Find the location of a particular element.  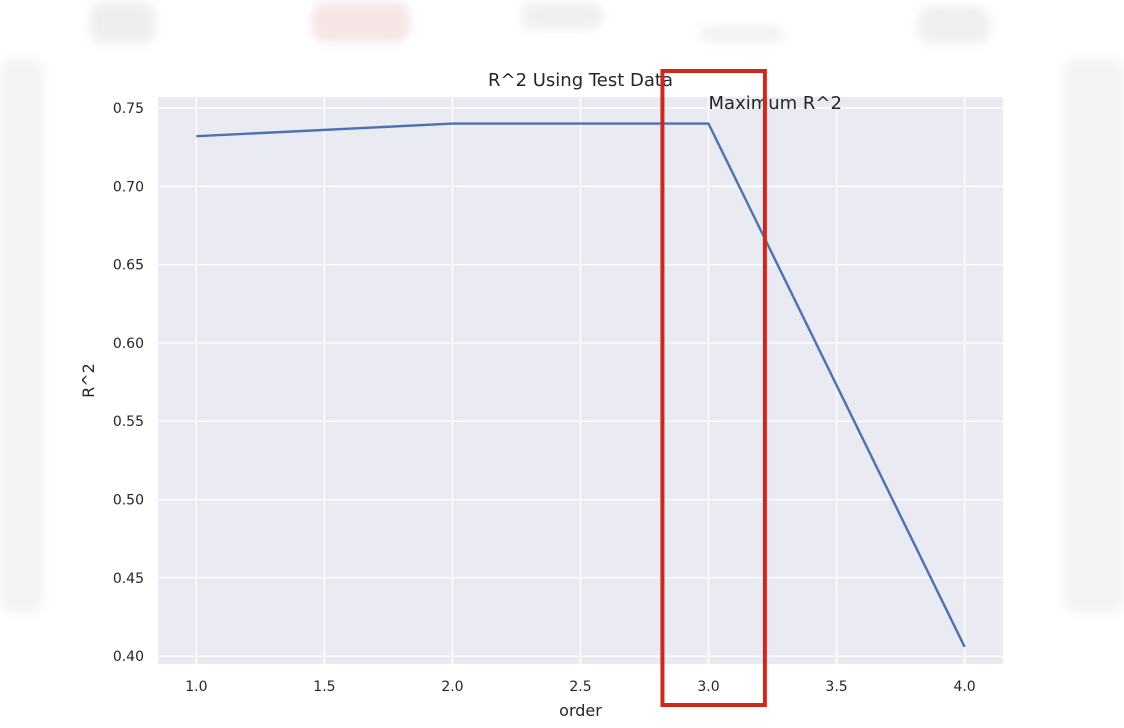

x-tick-label: 3.0 is located at coordinates (708, 687).